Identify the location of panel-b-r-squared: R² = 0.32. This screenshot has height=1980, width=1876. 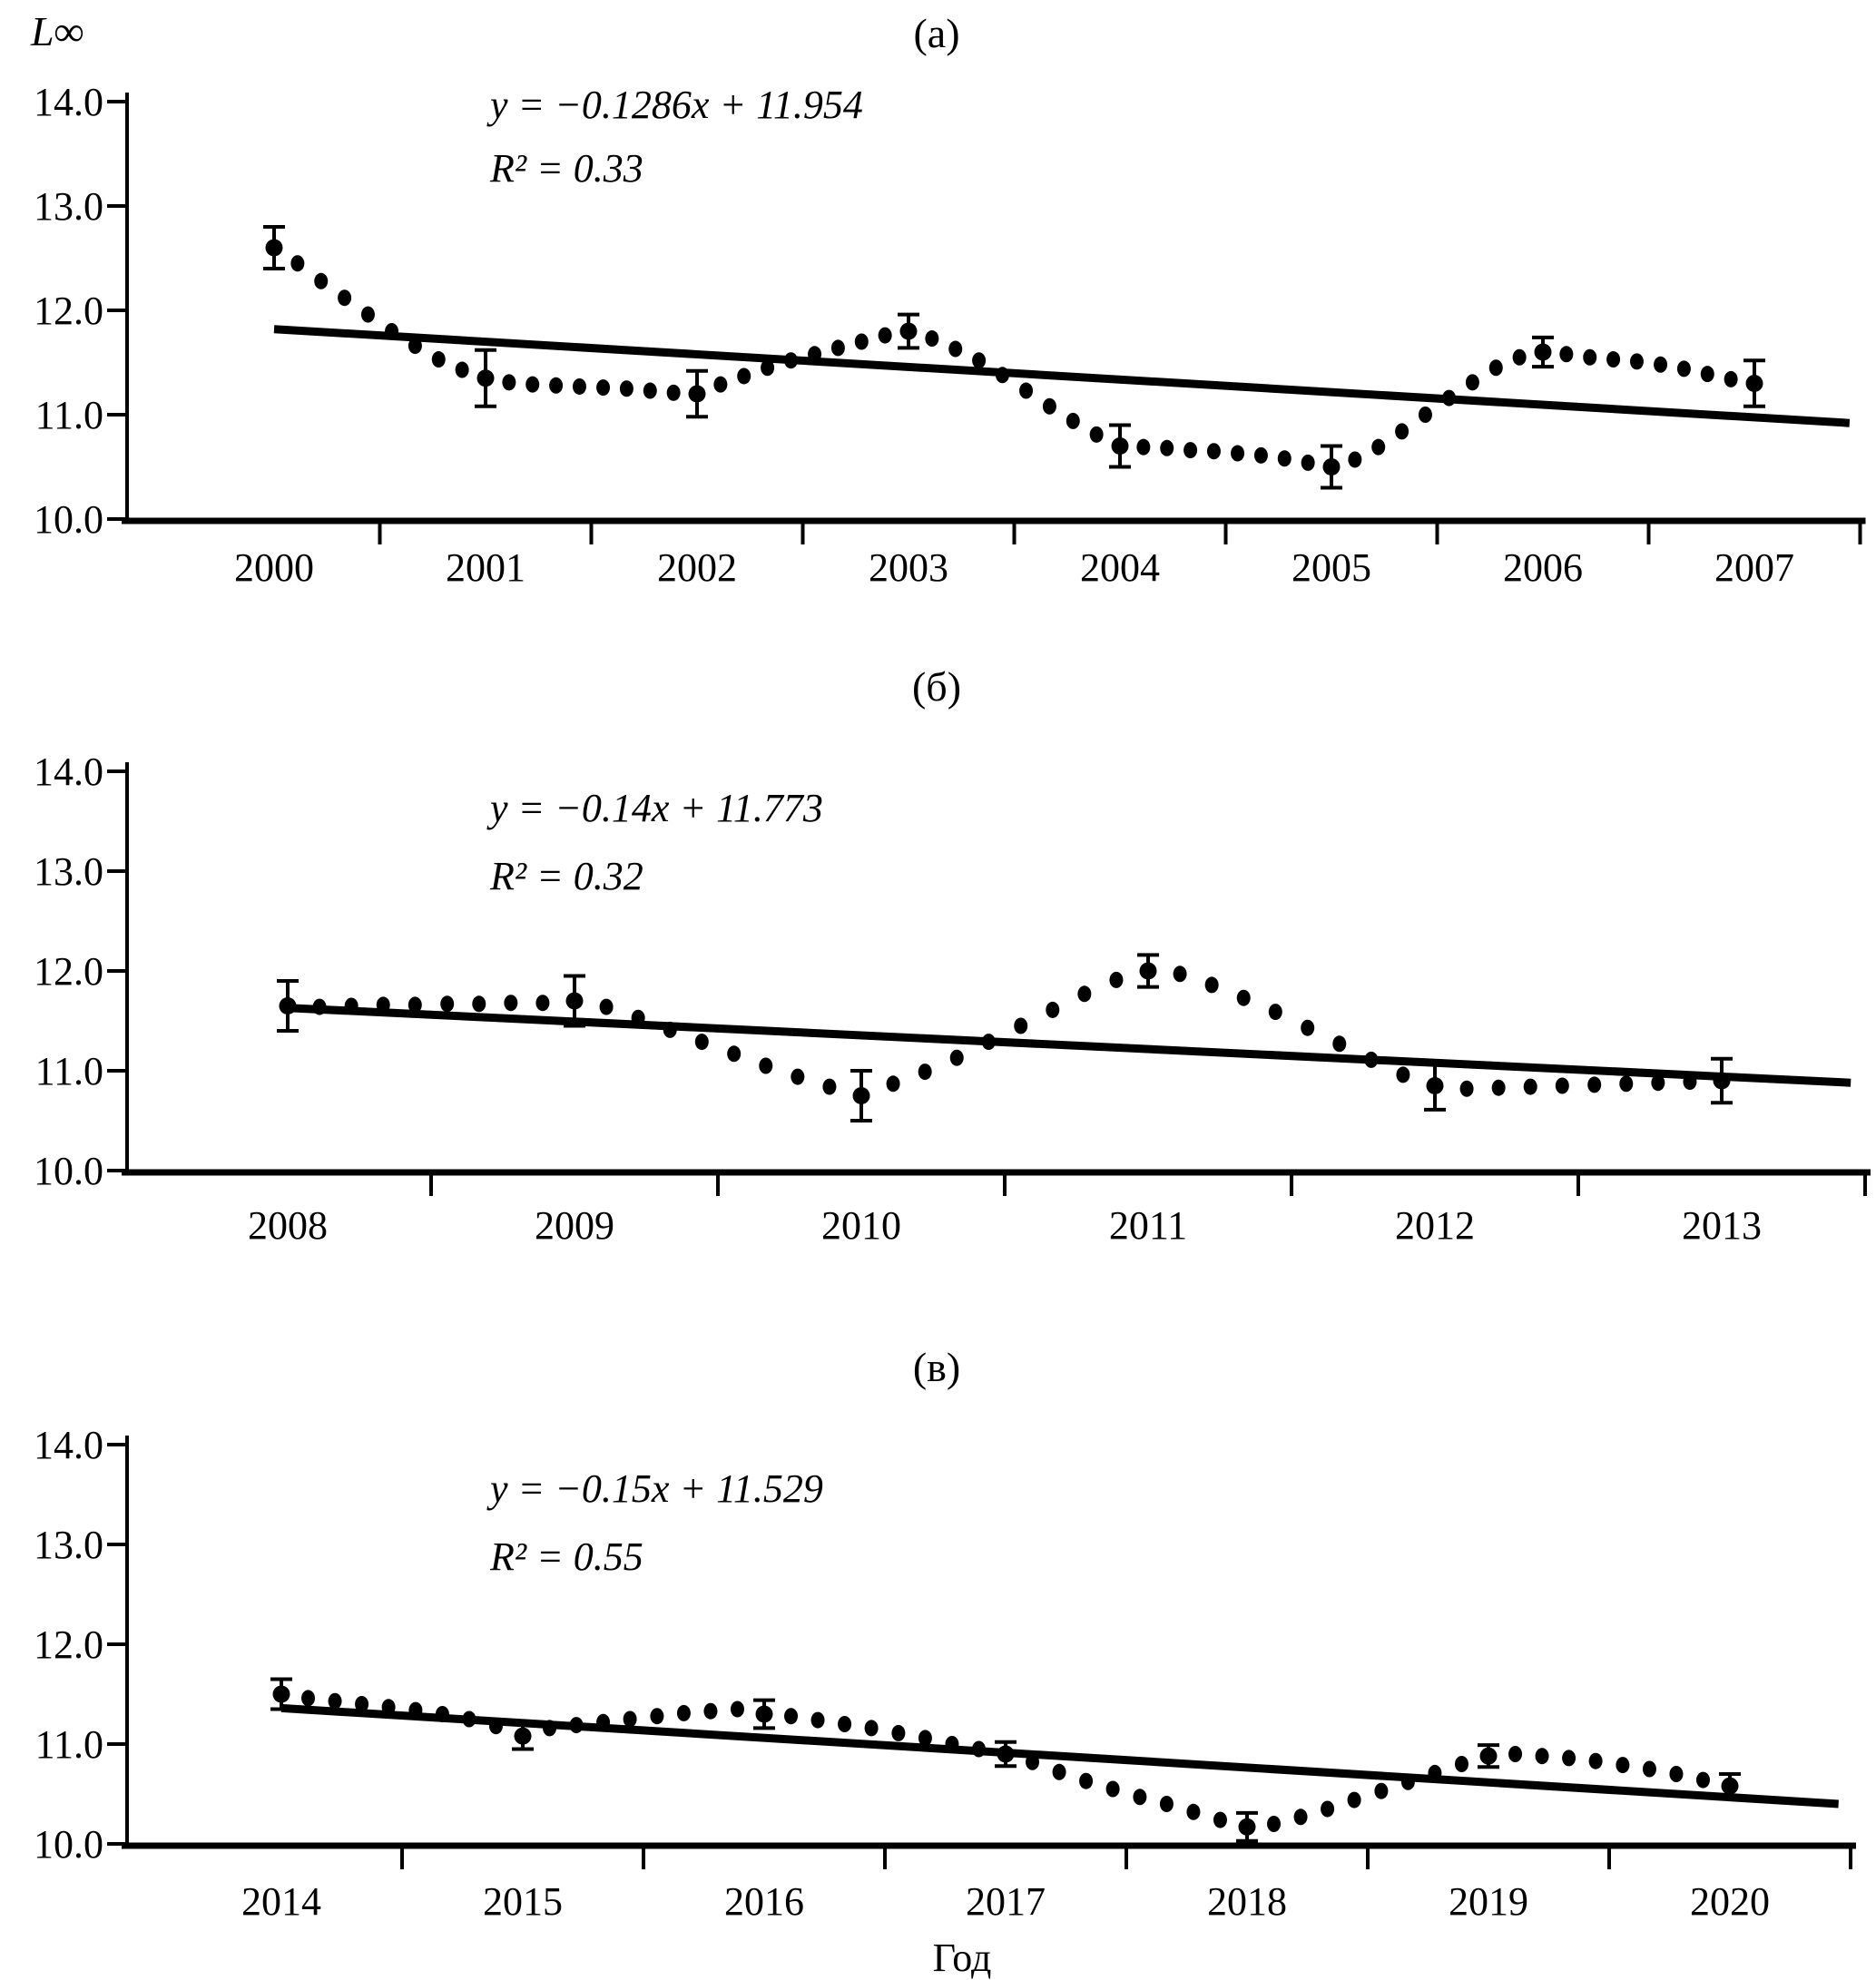
(566, 876).